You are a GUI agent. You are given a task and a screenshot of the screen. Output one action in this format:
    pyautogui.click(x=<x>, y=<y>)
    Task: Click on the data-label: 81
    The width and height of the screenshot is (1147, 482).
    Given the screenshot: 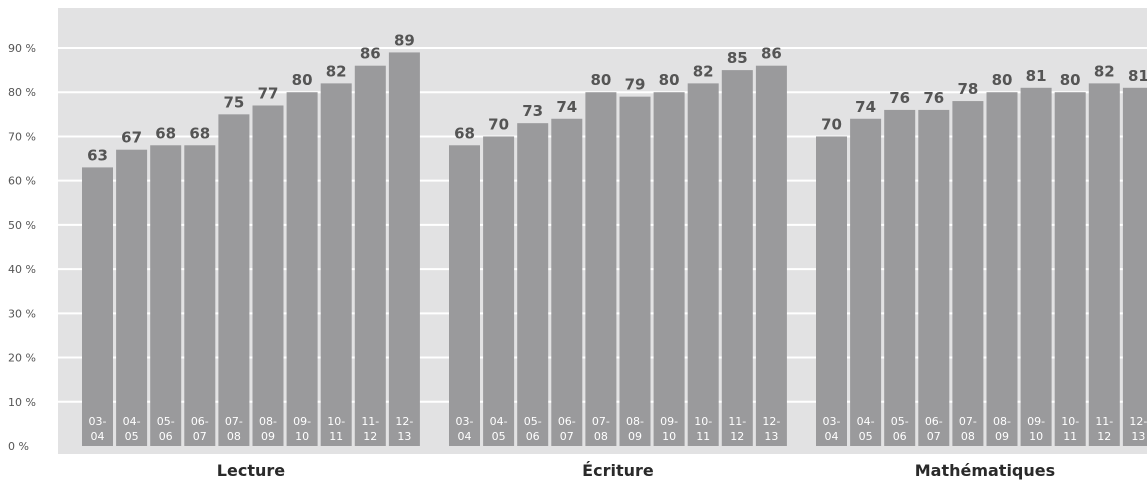 What is the action you would take?
    pyautogui.click(x=1137, y=76)
    